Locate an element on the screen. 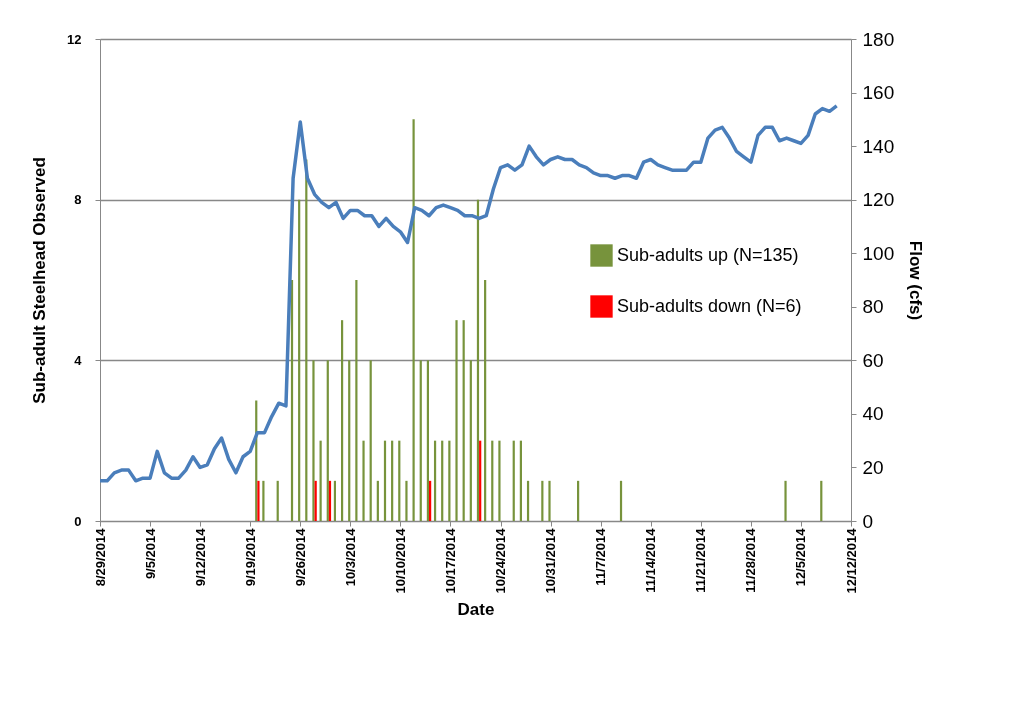 Image resolution: width=1013 pixels, height=708 pixels. y-tick-label: 8 is located at coordinates (78, 200).